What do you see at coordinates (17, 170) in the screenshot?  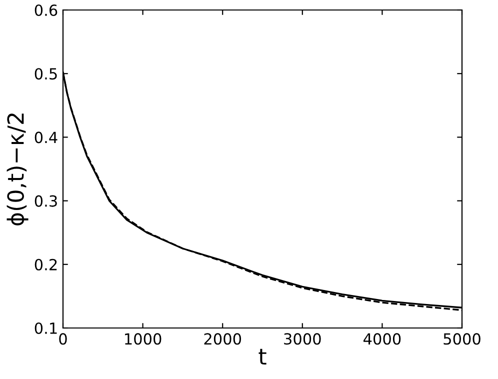 I see `y-axis-title: ϕ(0,t)−κ/2` at bounding box center [17, 170].